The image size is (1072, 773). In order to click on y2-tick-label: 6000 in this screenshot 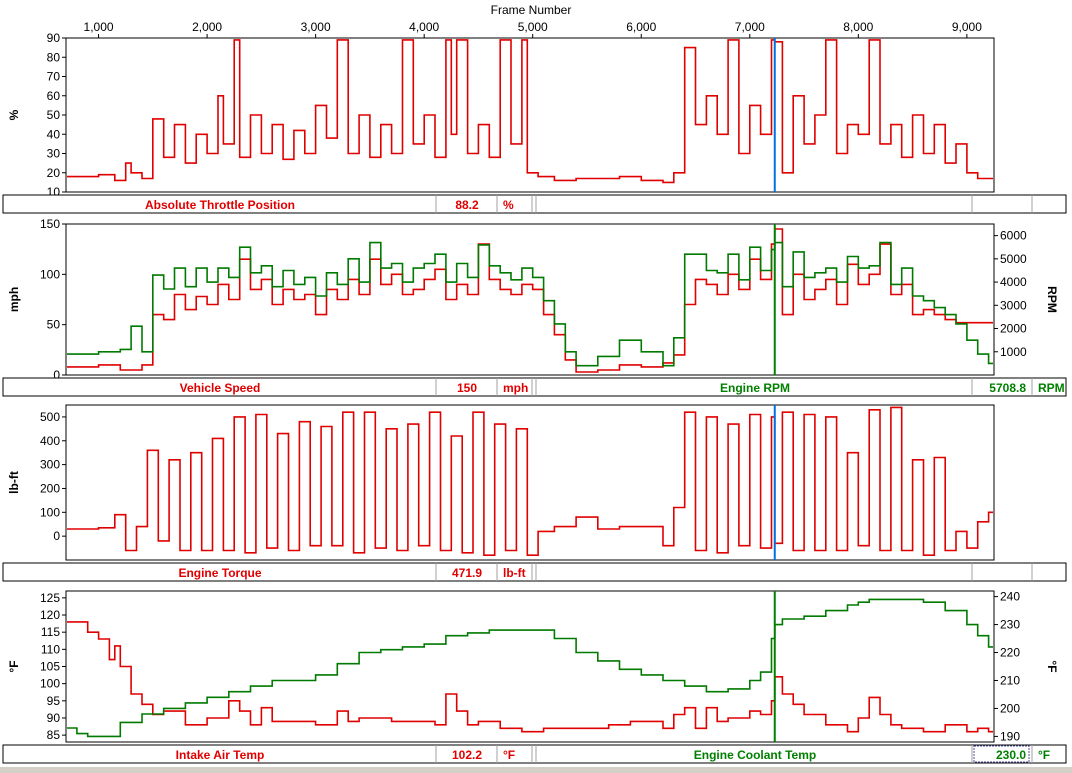, I will do `click(1013, 236)`.